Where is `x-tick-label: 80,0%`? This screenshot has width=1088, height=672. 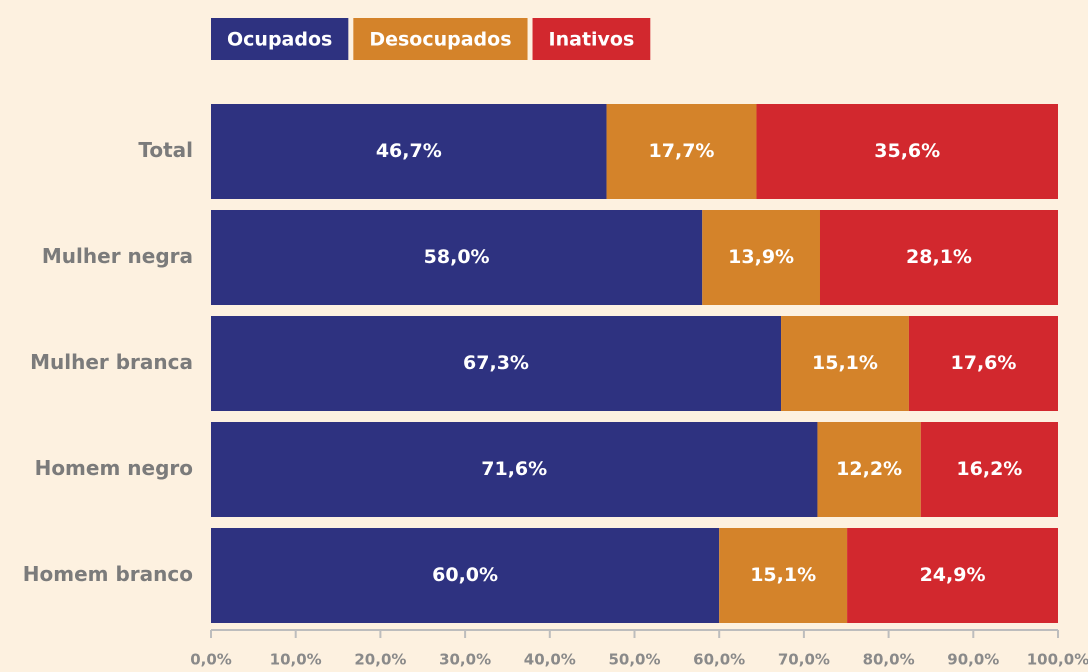 x-tick-label: 80,0% is located at coordinates (889, 660).